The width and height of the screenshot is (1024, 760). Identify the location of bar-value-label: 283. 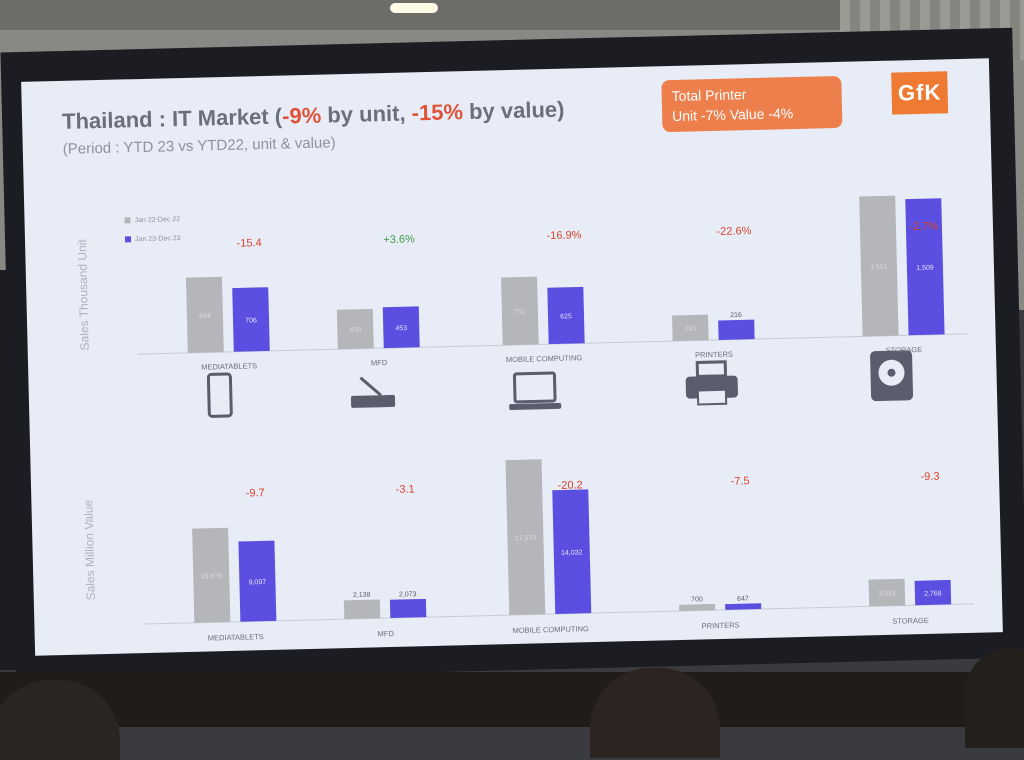
(690, 329).